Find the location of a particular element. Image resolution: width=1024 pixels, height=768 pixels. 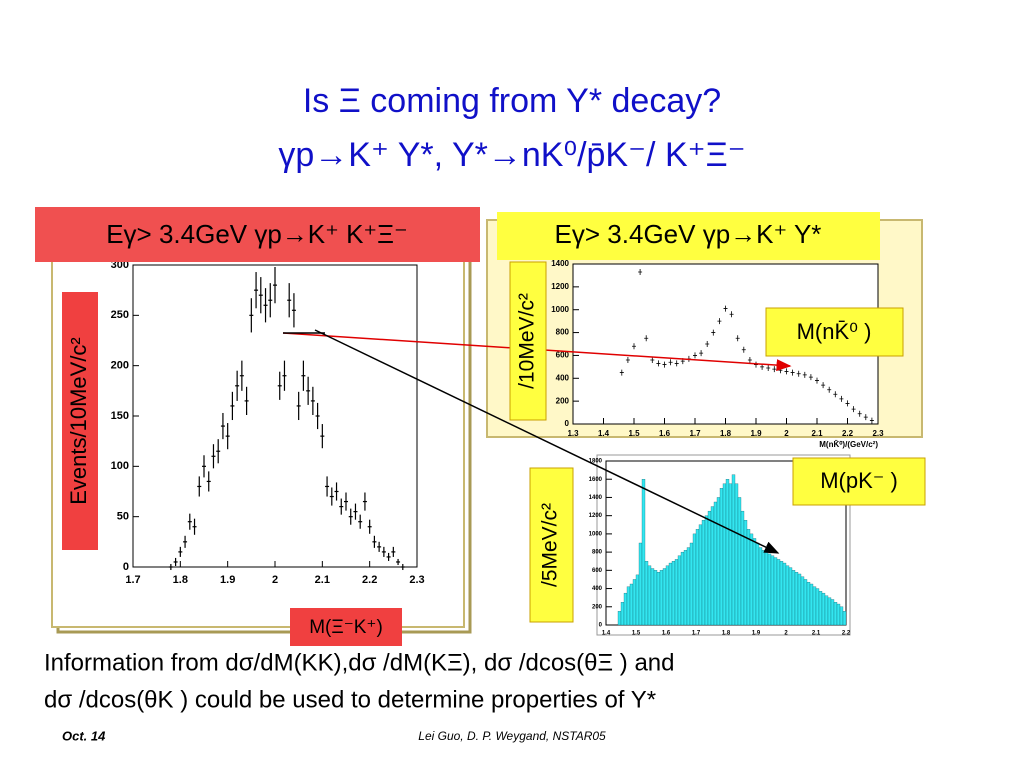

left-ylabel: Events/10MeV/c² is located at coordinates (78, 421).